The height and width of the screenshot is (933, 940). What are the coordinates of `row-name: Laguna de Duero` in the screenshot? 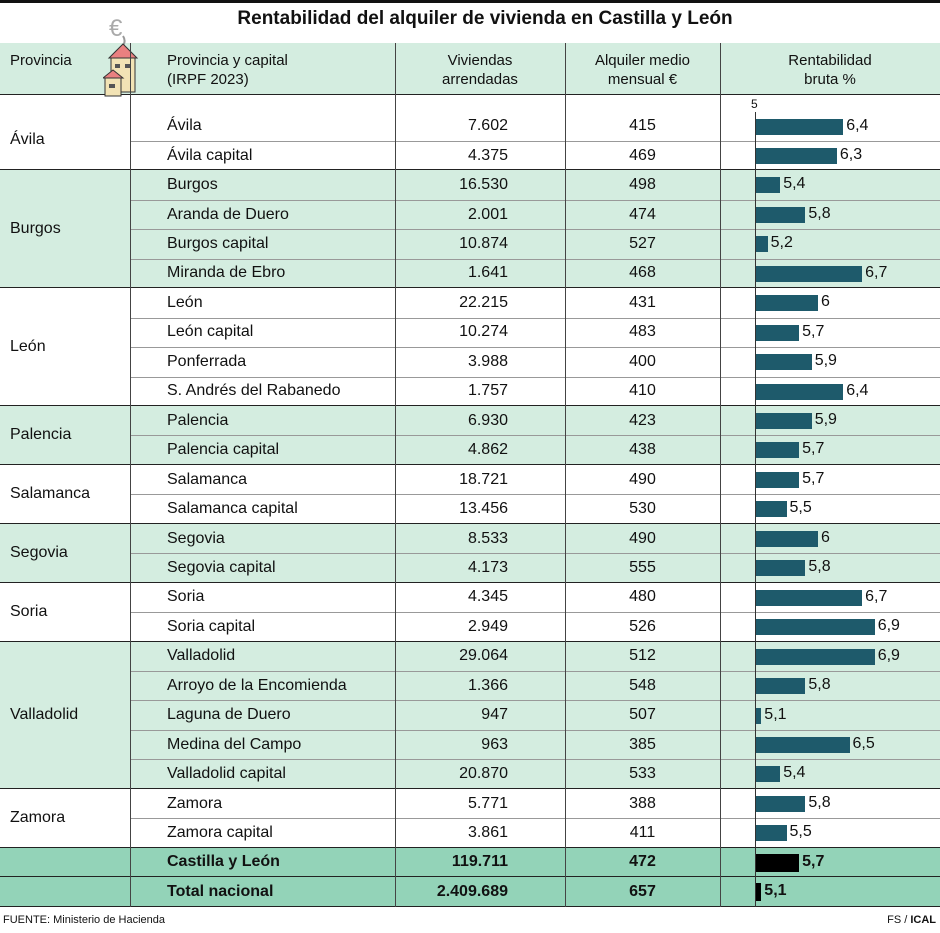 It's located at (229, 715).